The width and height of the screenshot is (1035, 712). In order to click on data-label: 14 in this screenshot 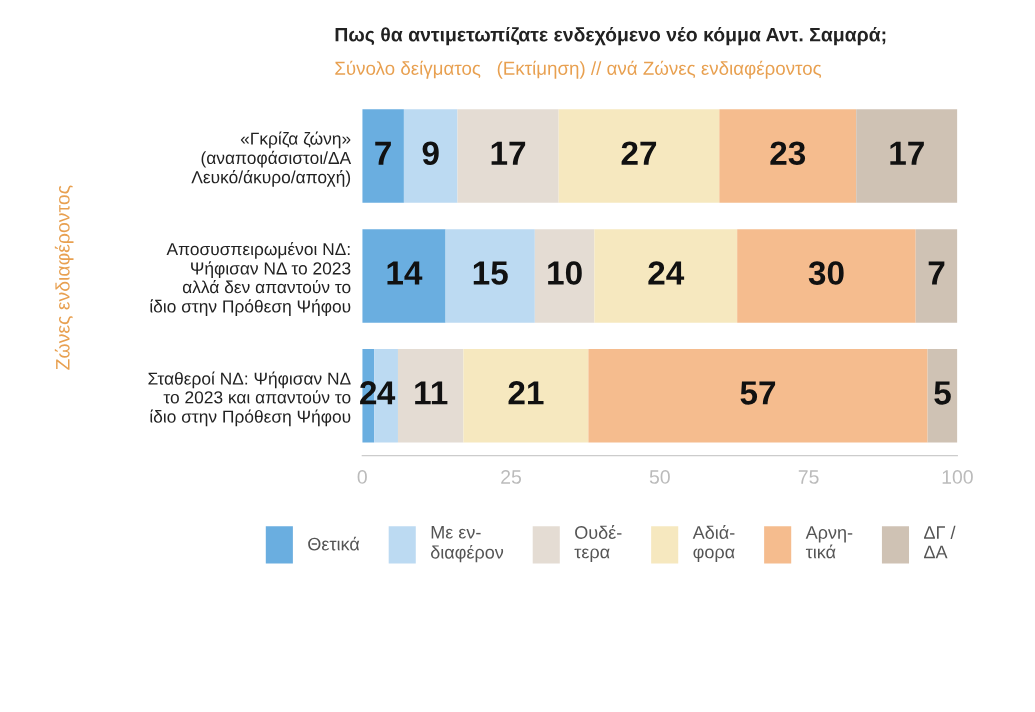, I will do `click(405, 273)`.